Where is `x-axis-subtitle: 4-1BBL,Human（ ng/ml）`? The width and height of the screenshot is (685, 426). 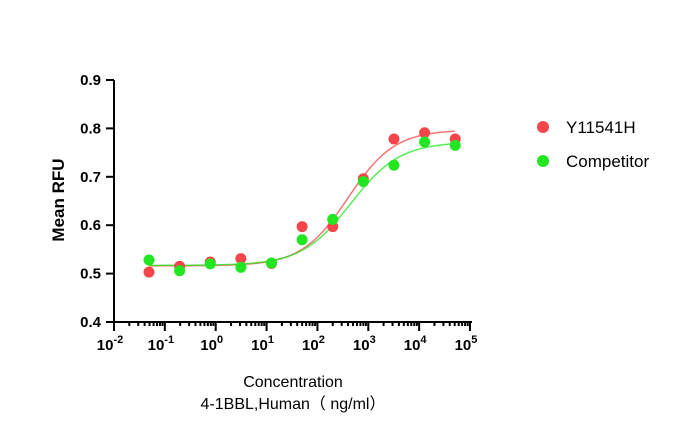
x-axis-subtitle: 4-1BBL,Human（ ng/ml） is located at coordinates (293, 404).